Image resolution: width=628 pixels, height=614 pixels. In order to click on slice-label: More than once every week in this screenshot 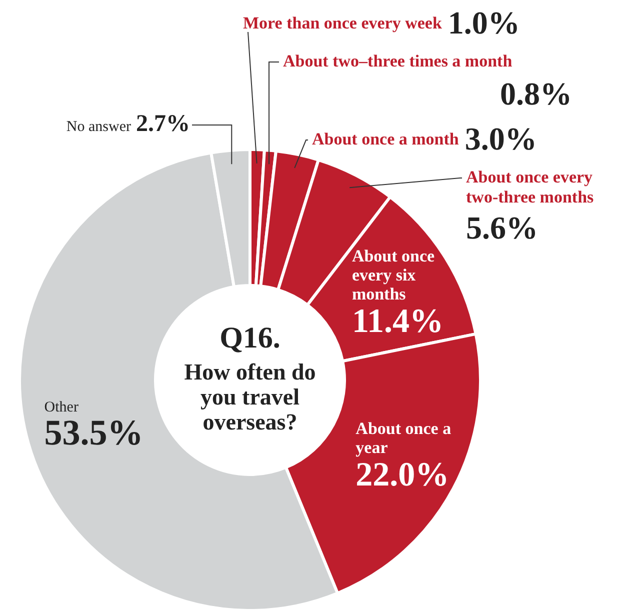, I will do `click(342, 22)`.